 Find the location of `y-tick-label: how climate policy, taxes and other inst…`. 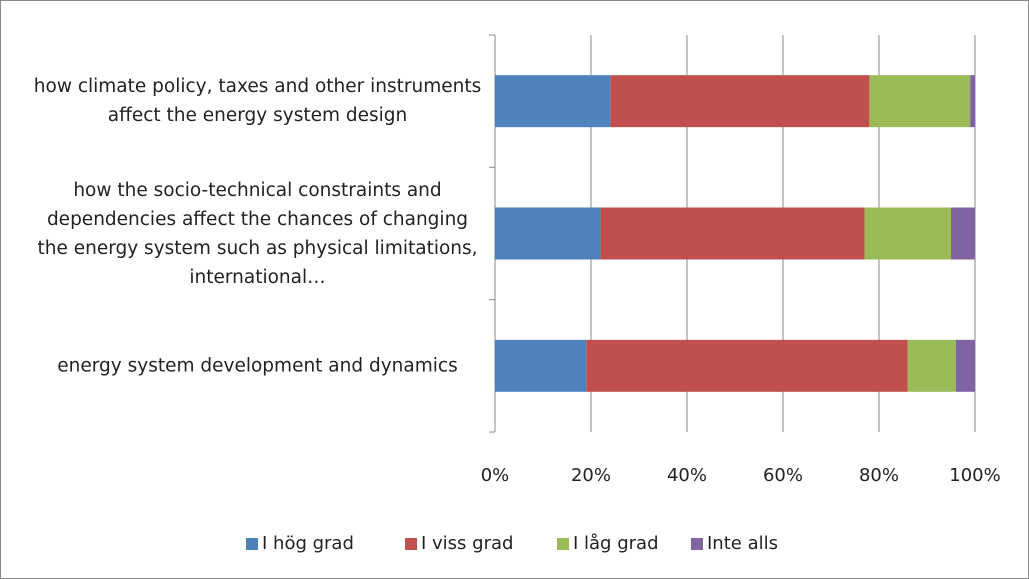

y-tick-label: how climate policy, taxes and other inst… is located at coordinates (257, 101).